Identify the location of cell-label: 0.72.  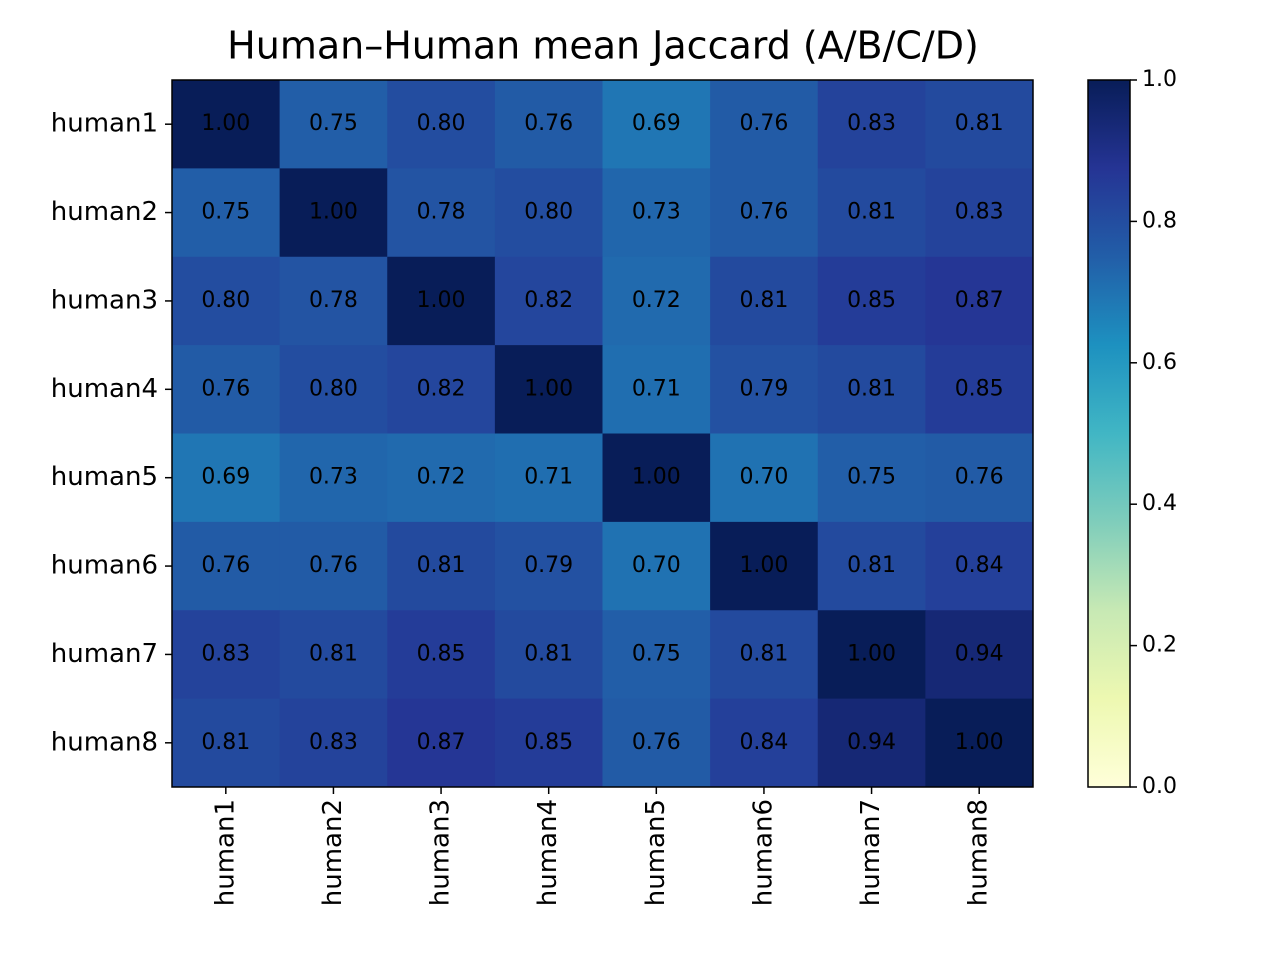
(656, 300).